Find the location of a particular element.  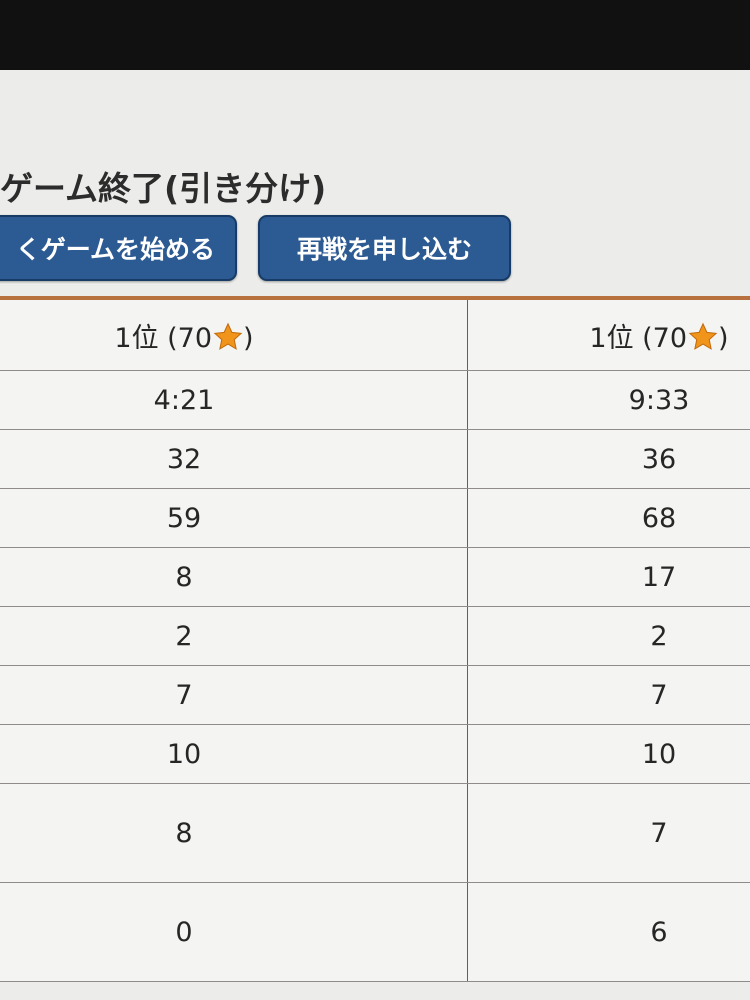

table-cell: 59 is located at coordinates (234, 518).